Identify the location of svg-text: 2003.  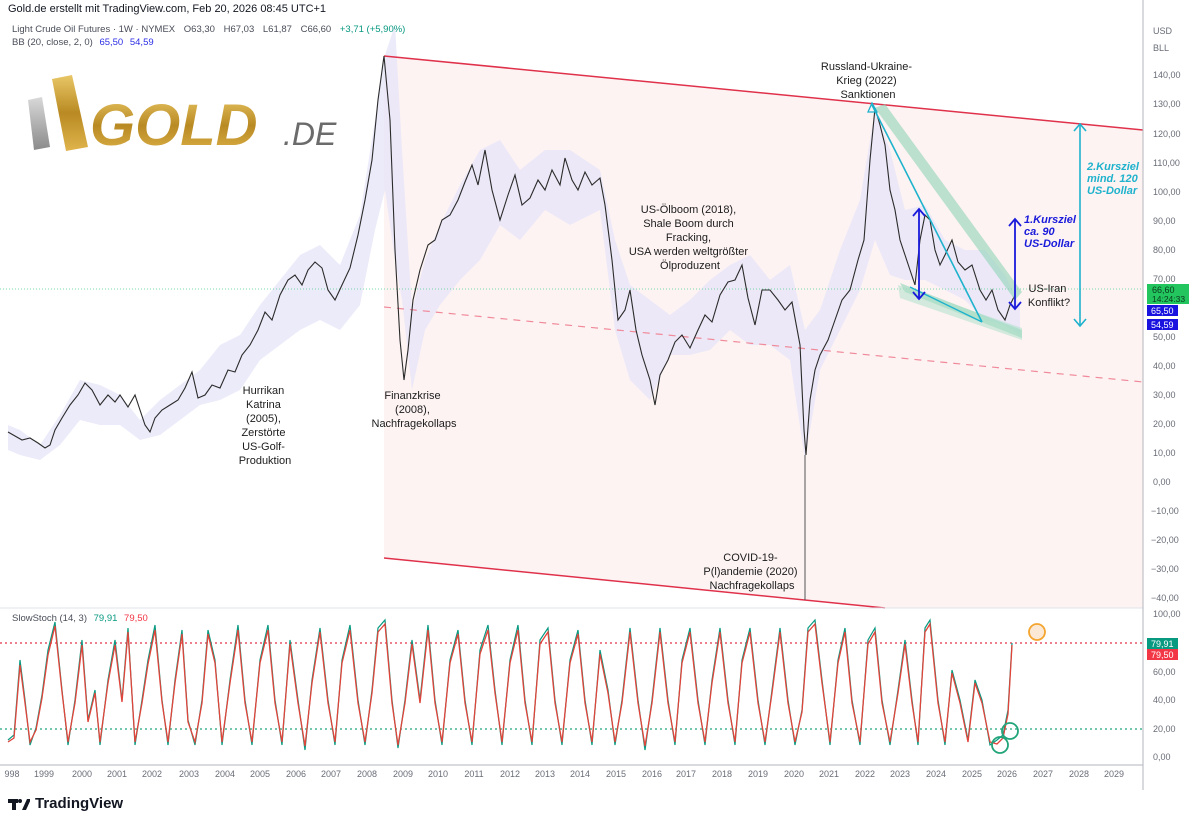
(189, 774).